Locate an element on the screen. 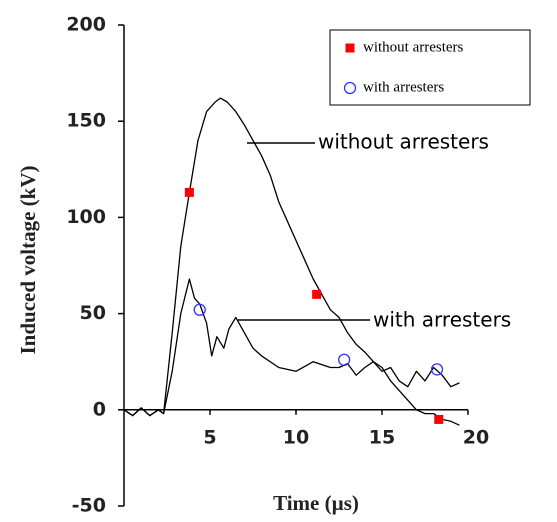  y-tick-label: 100 is located at coordinates (86, 217).